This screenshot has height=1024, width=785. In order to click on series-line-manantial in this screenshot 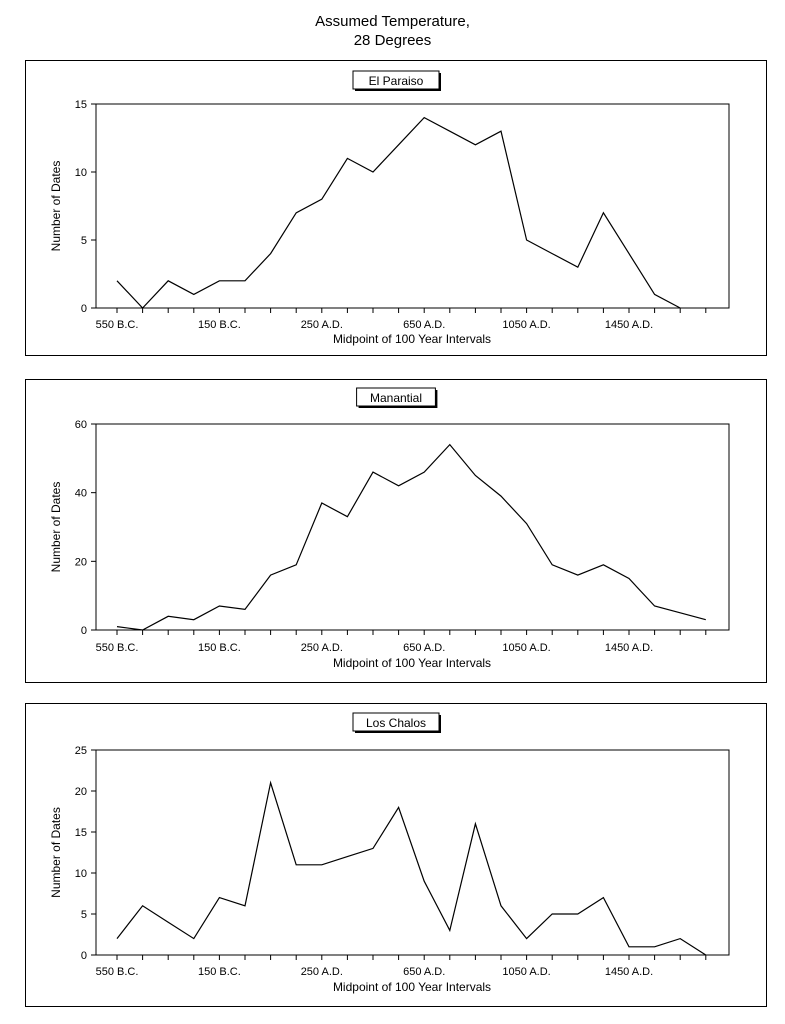, I will do `click(411, 537)`.